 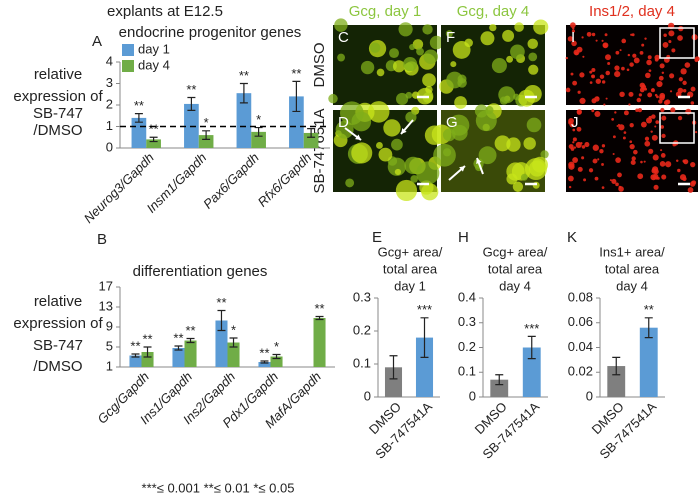 I want to click on panel-letter: D, so click(x=343, y=122).